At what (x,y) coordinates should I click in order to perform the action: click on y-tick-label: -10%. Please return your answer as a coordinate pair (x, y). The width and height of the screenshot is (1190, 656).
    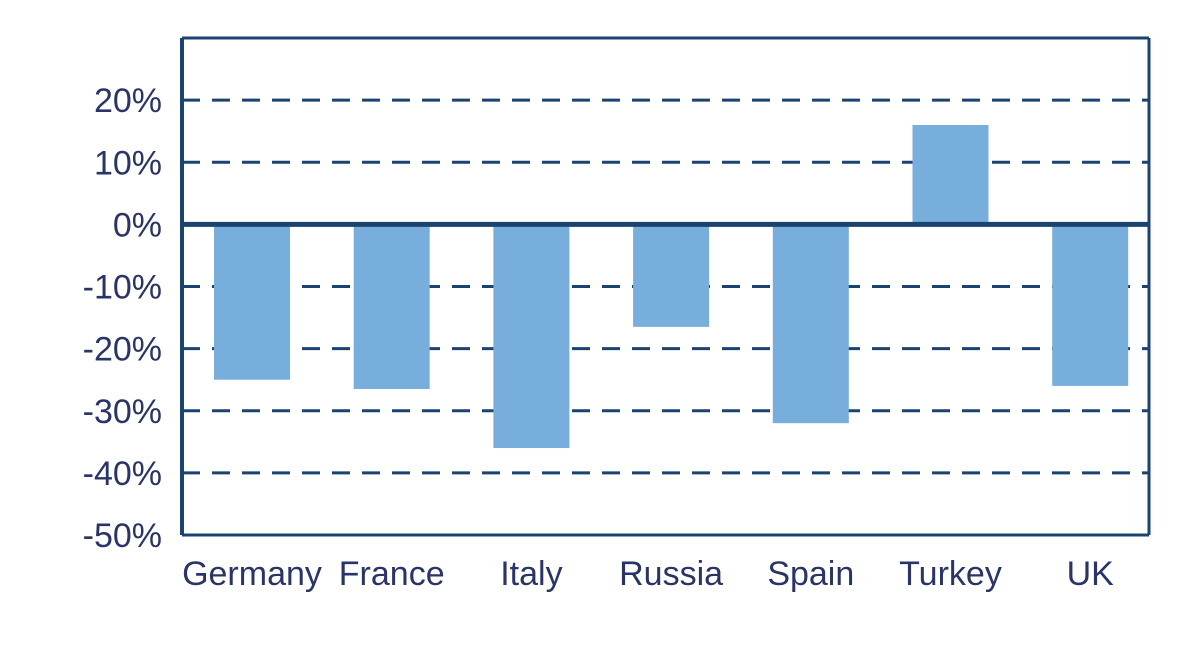
    Looking at the image, I should click on (122, 288).